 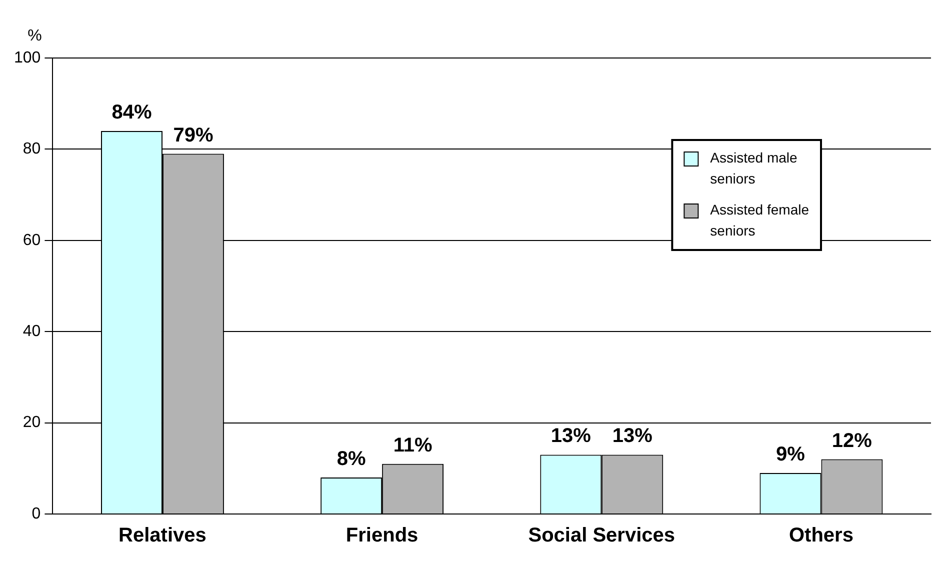 What do you see at coordinates (412, 445) in the screenshot?
I see `data-label: 11%` at bounding box center [412, 445].